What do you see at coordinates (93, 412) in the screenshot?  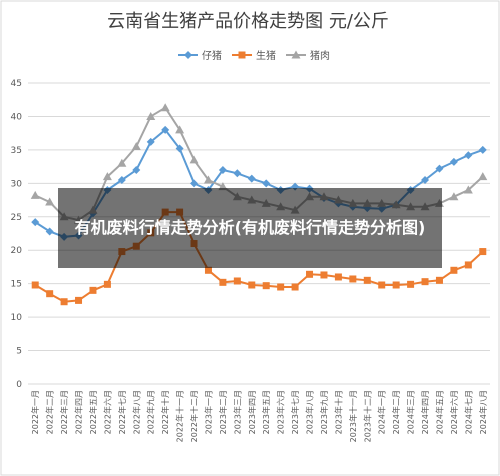 I see `x-tick-label: 2022年五月` at bounding box center [93, 412].